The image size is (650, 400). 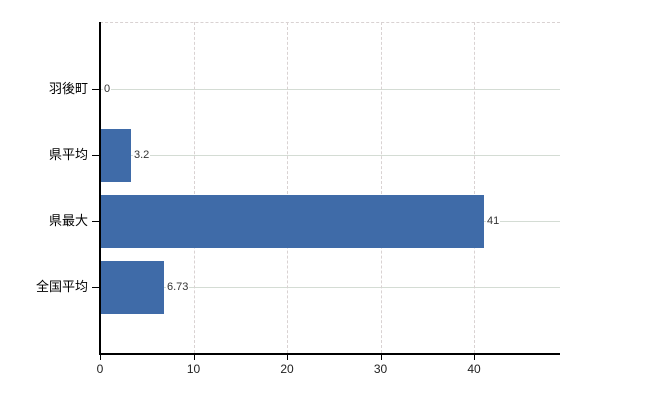 What do you see at coordinates (142, 155) in the screenshot?
I see `value-label: 3.2` at bounding box center [142, 155].